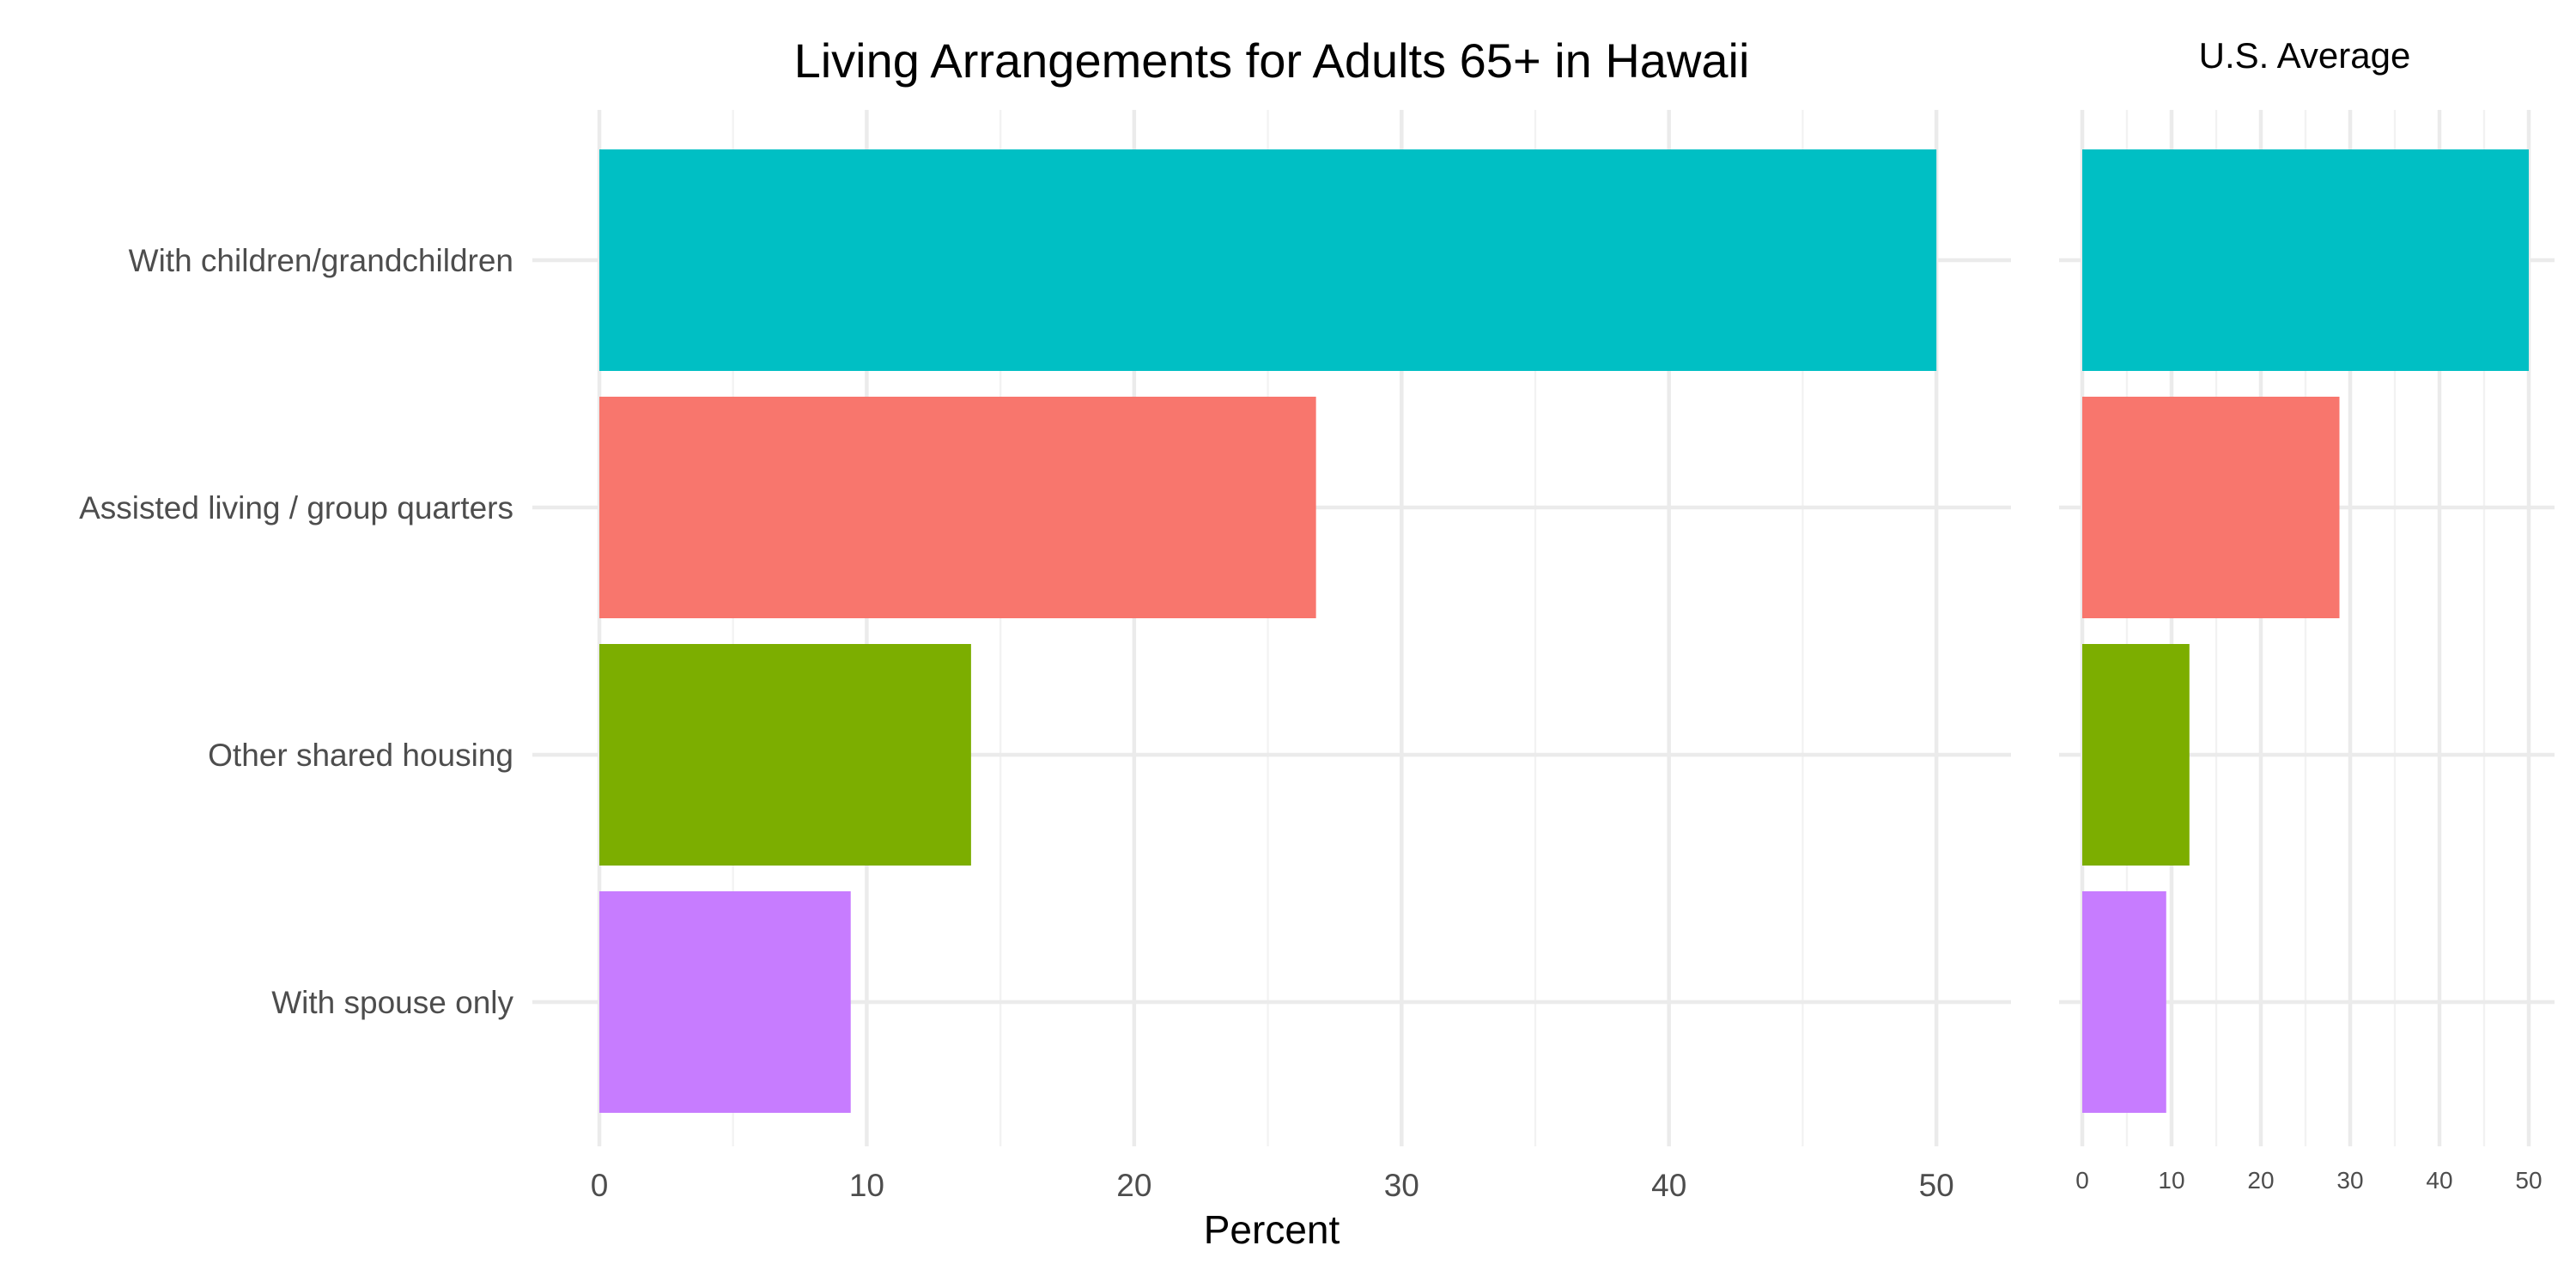 This screenshot has width=2576, height=1288. I want to click on main-bar-assisted-living-group-quarters, so click(958, 508).